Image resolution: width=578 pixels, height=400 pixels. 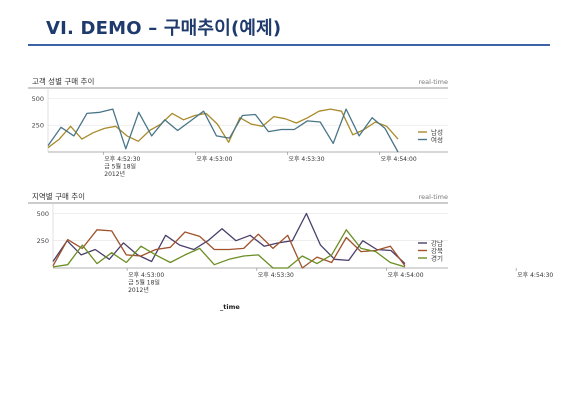 What do you see at coordinates (38, 99) in the screenshot?
I see `chart1-y-tick-label: 500` at bounding box center [38, 99].